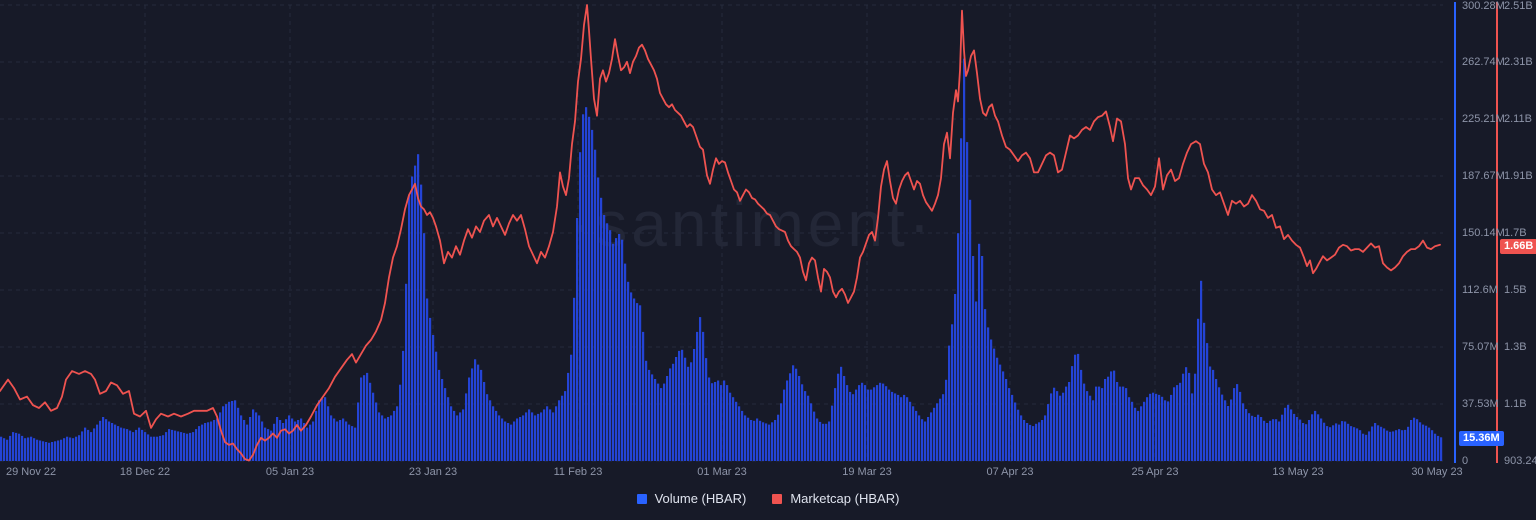 This screenshot has width=1536, height=520. Describe the element at coordinates (641, 498) in the screenshot. I see `volume-legend-swatch-icon` at that location.